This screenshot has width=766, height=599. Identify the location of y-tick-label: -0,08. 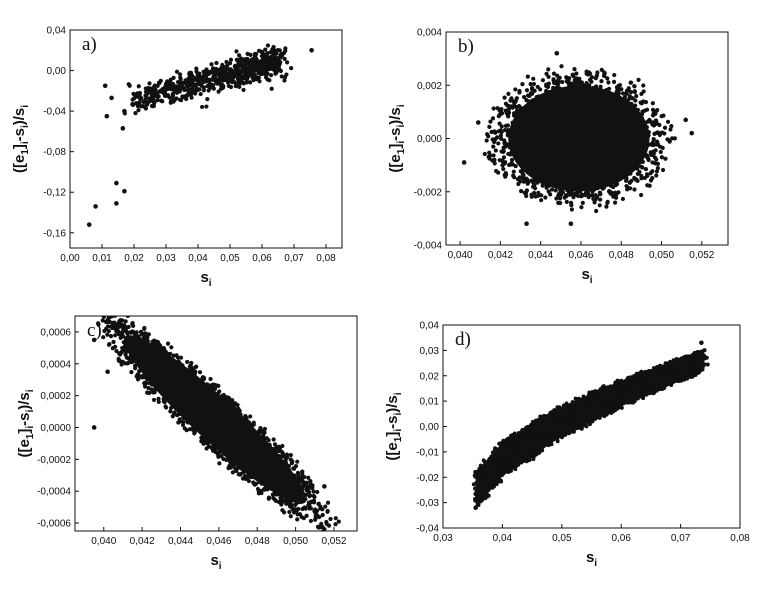
(54, 152).